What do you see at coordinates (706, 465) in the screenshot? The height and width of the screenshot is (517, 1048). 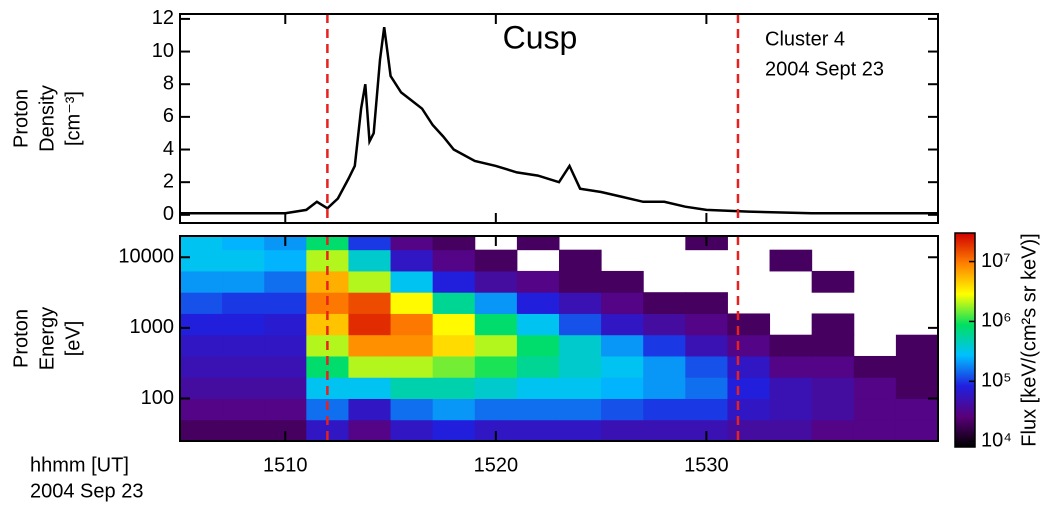 I see `x-tick-label: 1530` at bounding box center [706, 465].